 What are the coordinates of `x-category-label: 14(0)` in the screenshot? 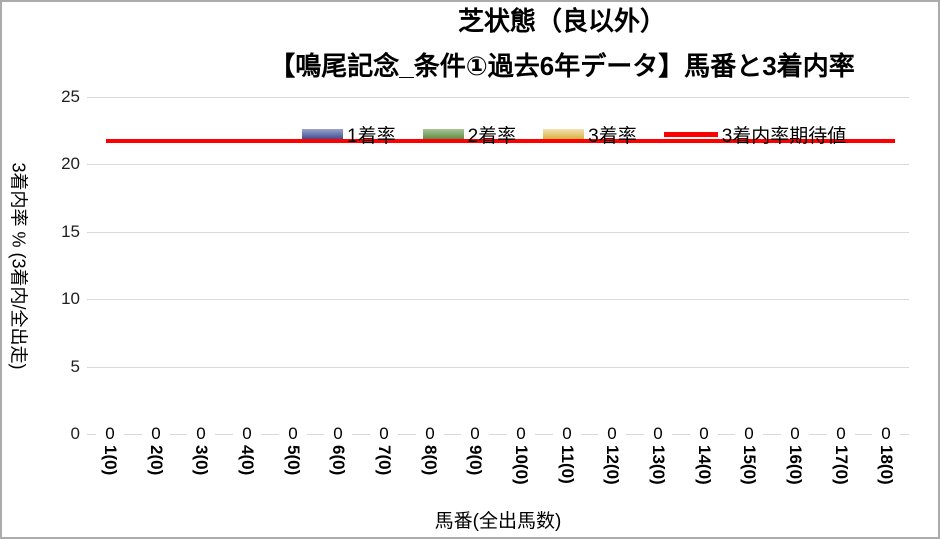 It's located at (704, 465).